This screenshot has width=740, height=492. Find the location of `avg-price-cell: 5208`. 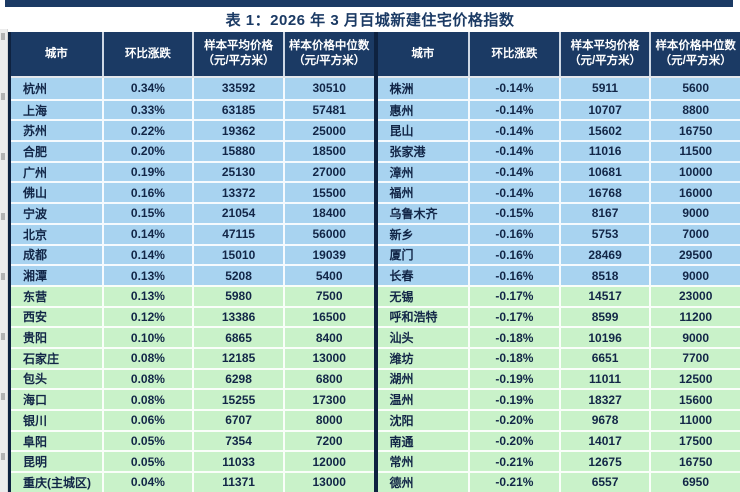

avg-price-cell: 5208 is located at coordinates (237, 275).